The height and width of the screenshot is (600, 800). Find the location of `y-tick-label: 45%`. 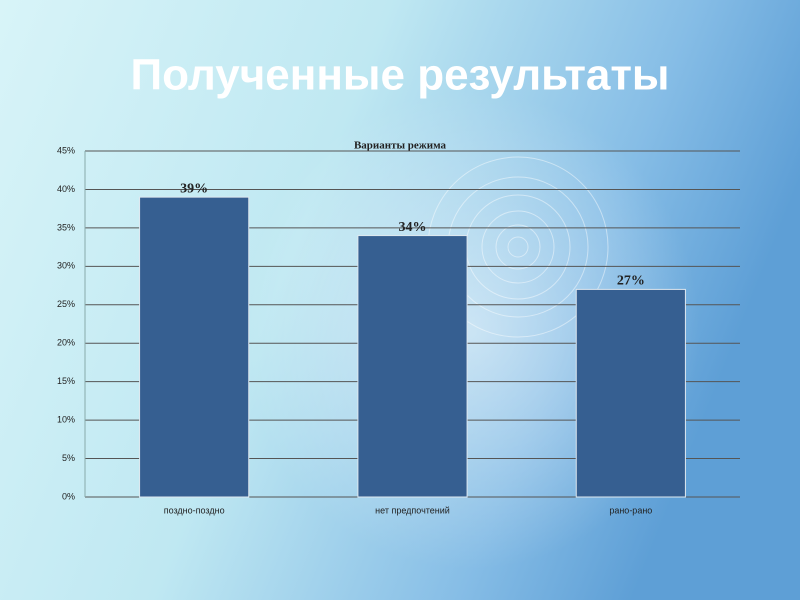

y-tick-label: 45% is located at coordinates (66, 150).